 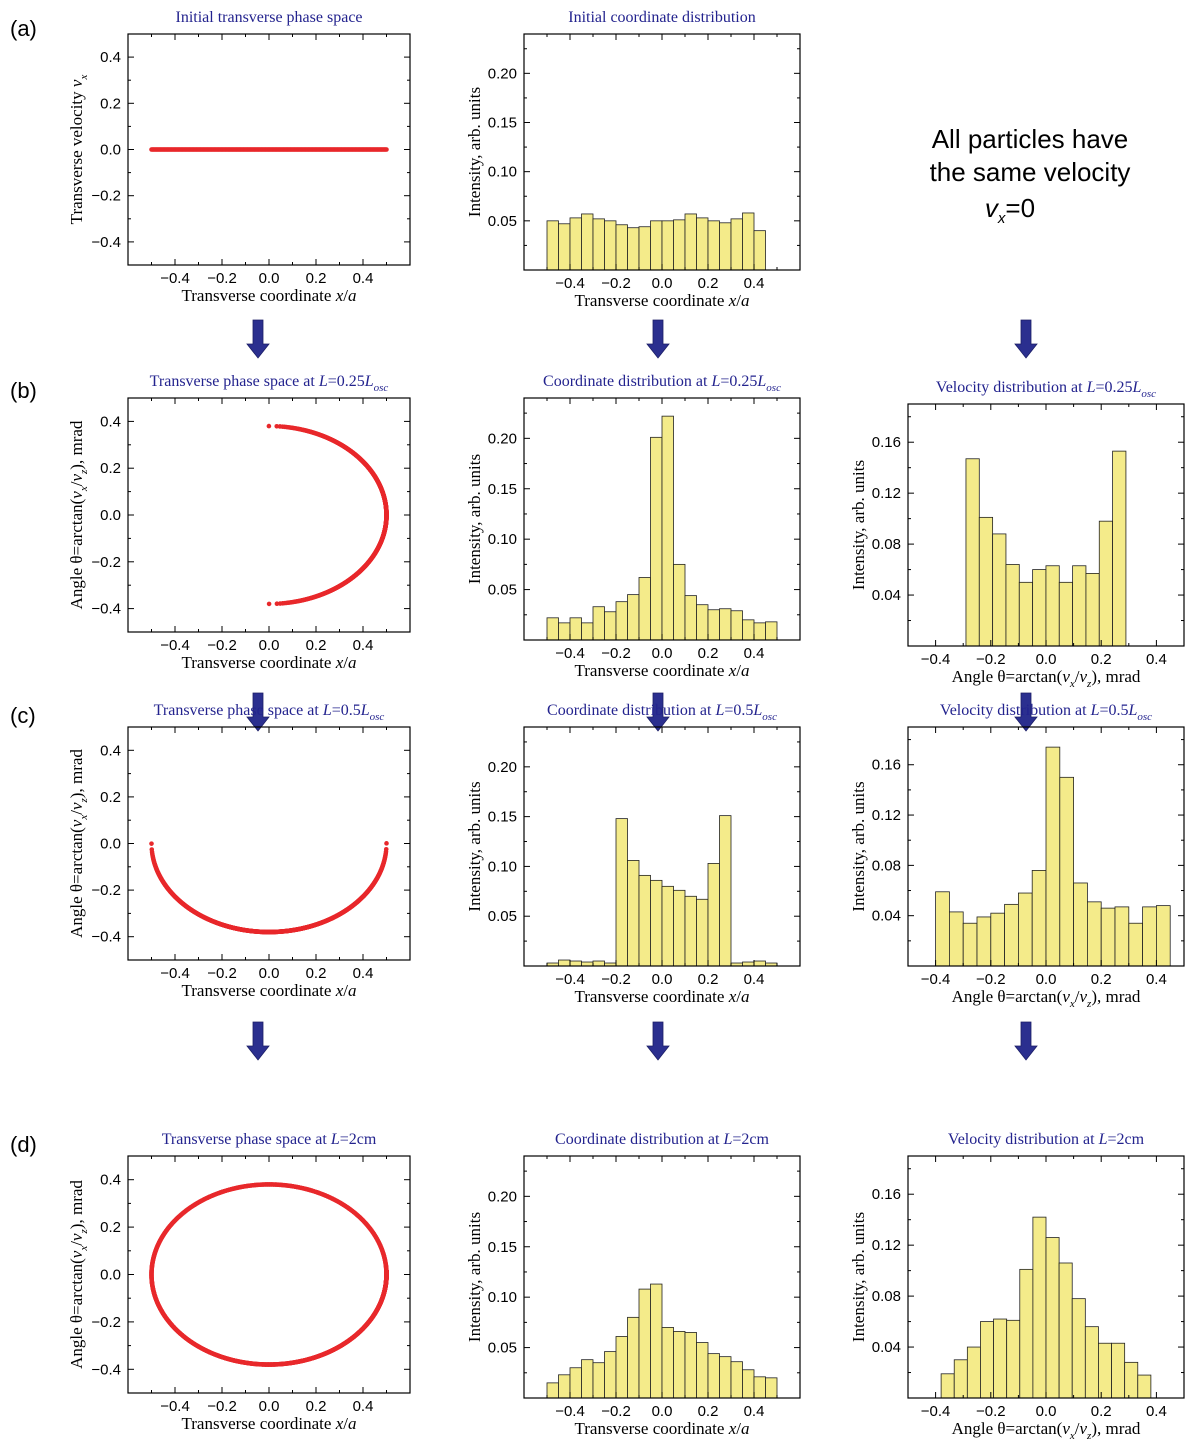 What do you see at coordinates (502, 1196) in the screenshot?
I see `y-tick-label: 0.20` at bounding box center [502, 1196].